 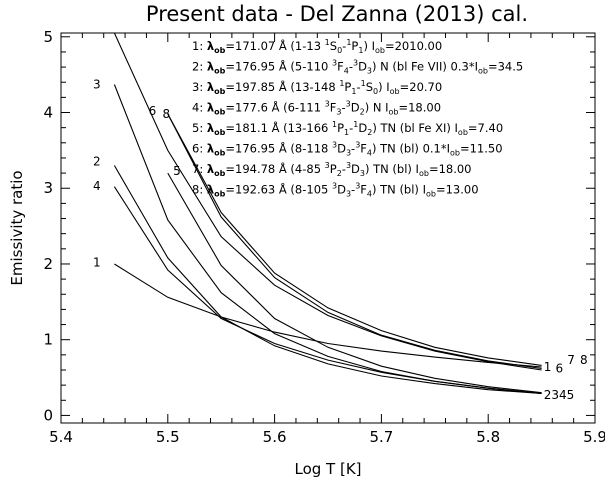 What do you see at coordinates (375, 91) in the screenshot?
I see `legend-entry-segment: 0` at bounding box center [375, 91].